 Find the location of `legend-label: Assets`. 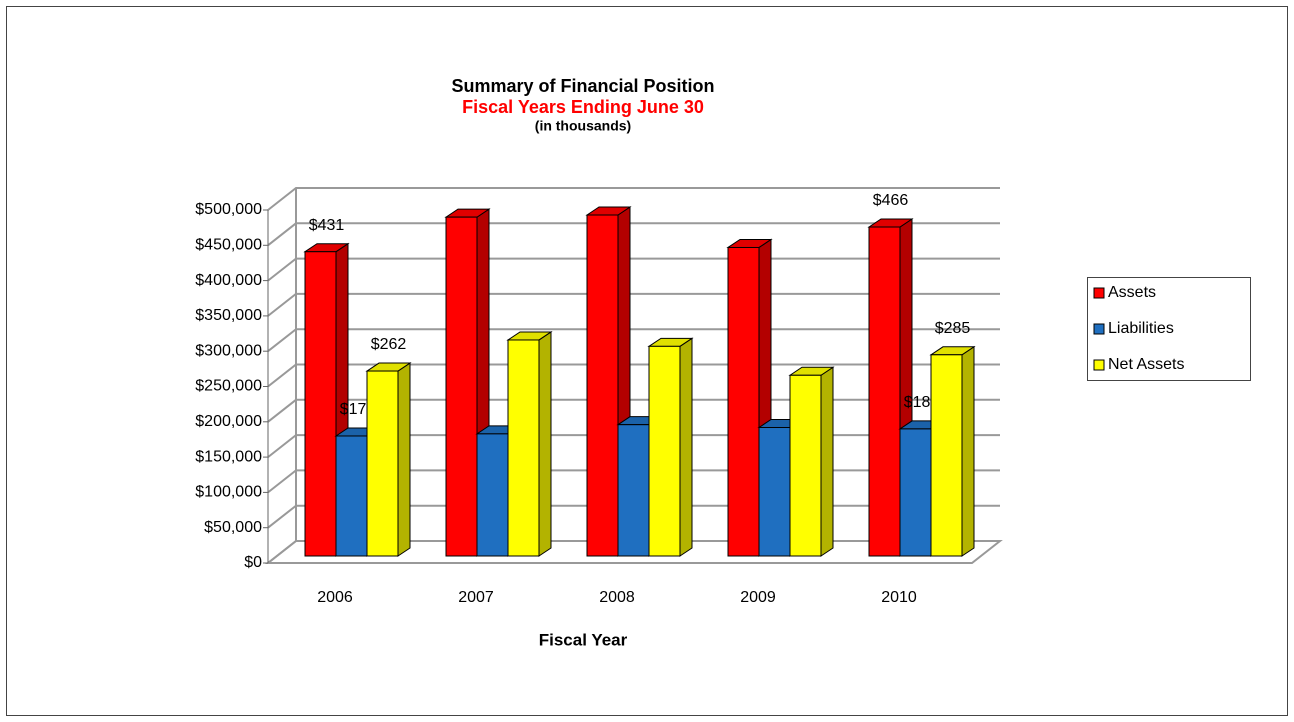

legend-label: Assets is located at coordinates (1132, 292).